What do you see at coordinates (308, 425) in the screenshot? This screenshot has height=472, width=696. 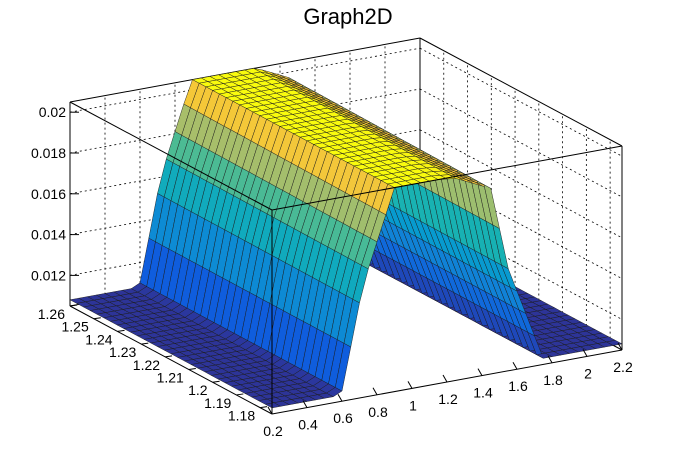 I see `x-tick-label: 0.4` at bounding box center [308, 425].